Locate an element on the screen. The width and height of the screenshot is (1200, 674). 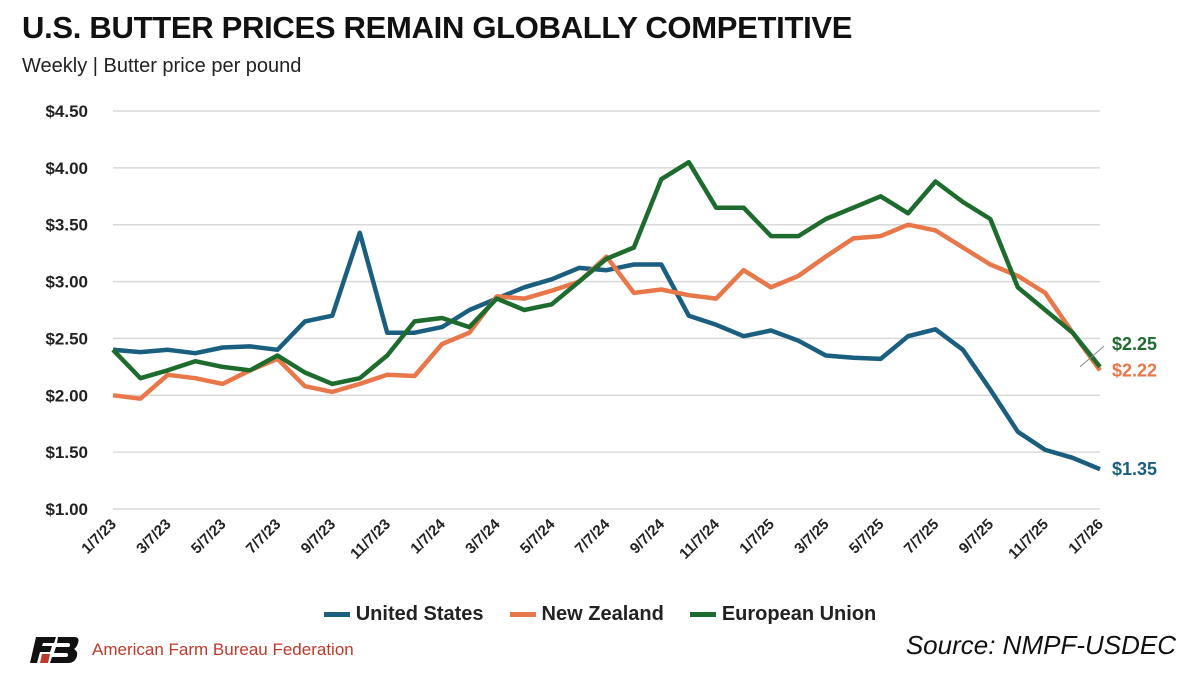
end-value-label: $2.22 is located at coordinates (1134, 370).